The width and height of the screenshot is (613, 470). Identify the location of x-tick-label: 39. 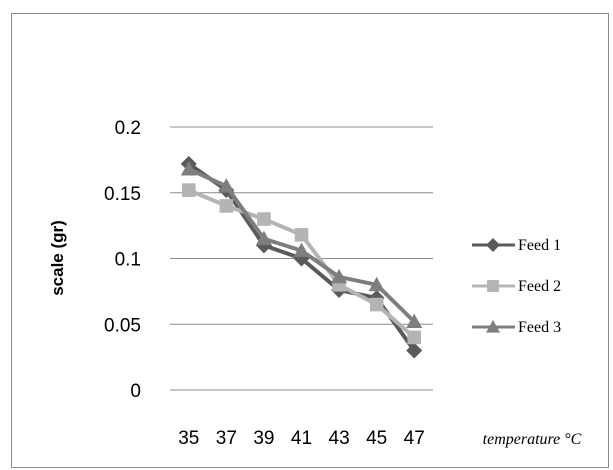
(263, 438).